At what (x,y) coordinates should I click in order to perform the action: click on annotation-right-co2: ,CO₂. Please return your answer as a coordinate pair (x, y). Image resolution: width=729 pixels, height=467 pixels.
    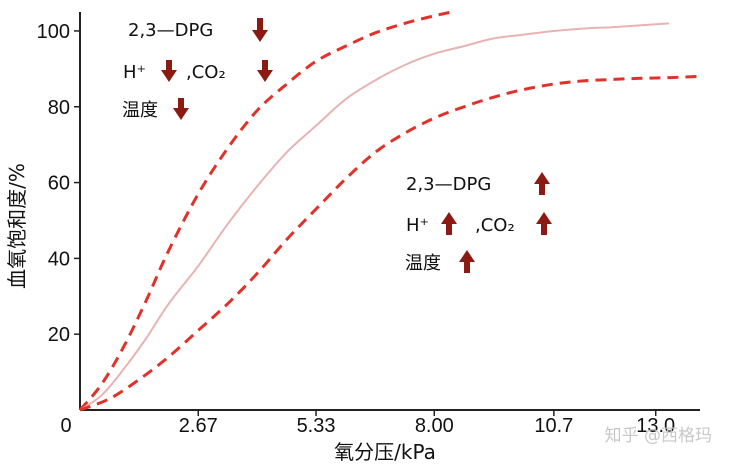
    Looking at the image, I should click on (495, 225).